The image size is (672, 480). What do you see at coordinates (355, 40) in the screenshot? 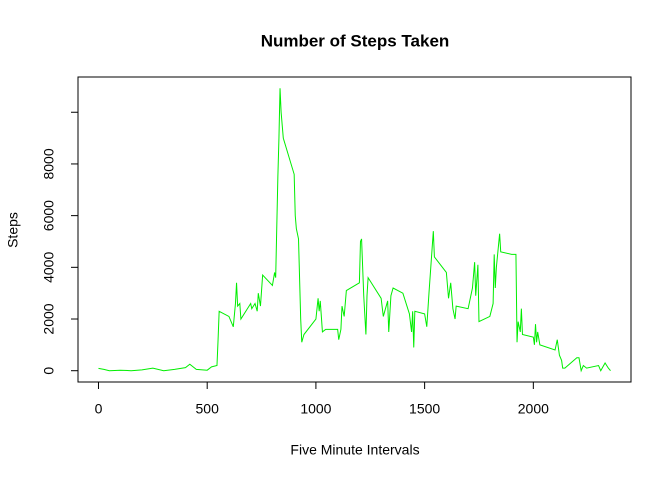
I see `chart-title: Number of Steps Taken` at bounding box center [355, 40].